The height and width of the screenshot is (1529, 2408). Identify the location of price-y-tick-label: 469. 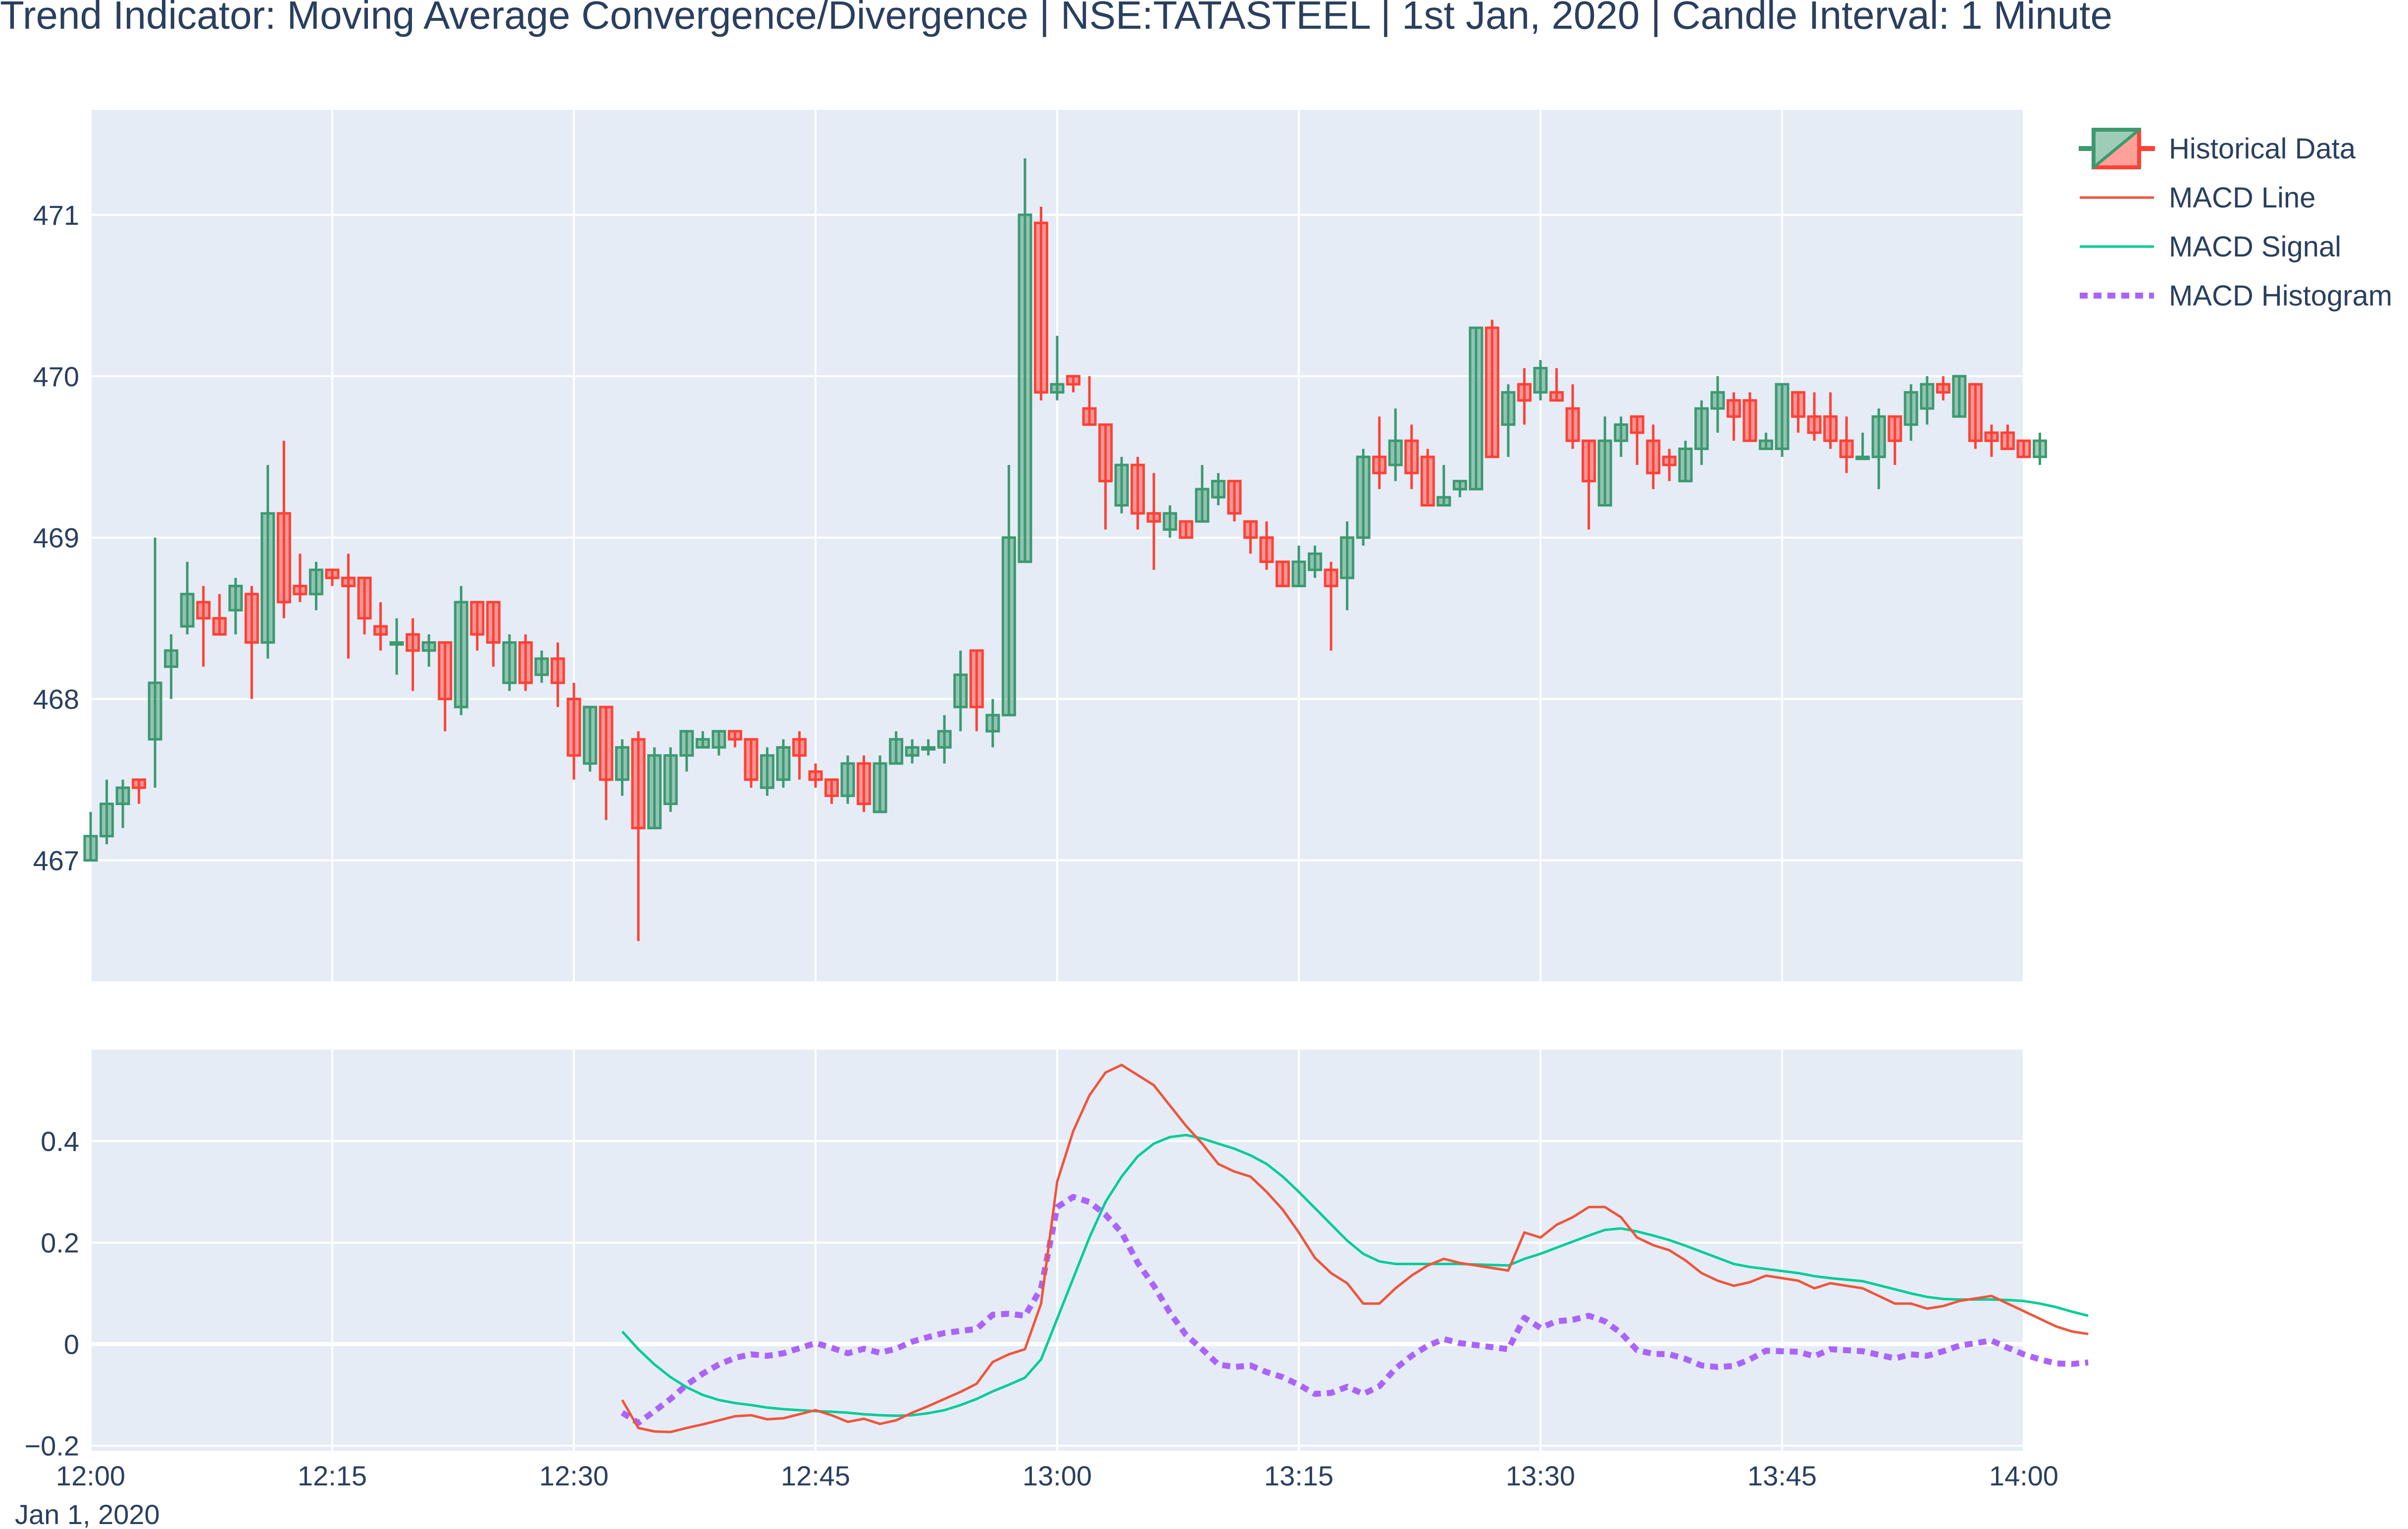
(56, 538).